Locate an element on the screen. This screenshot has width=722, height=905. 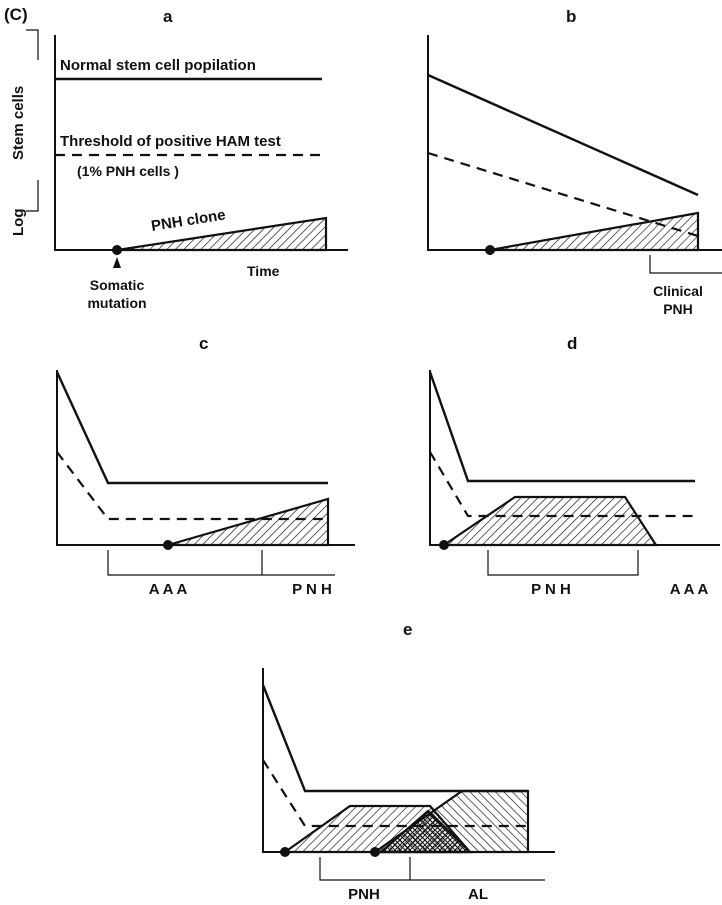
panel-c-label: c is located at coordinates (203, 343).